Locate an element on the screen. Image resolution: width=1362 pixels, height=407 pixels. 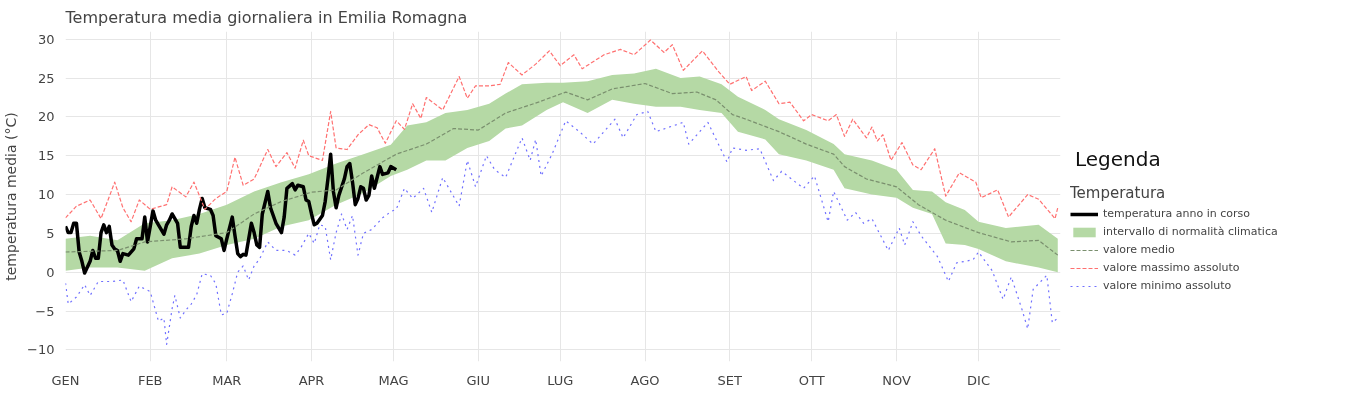
y-tick-label: 20 is located at coordinates (46, 117).